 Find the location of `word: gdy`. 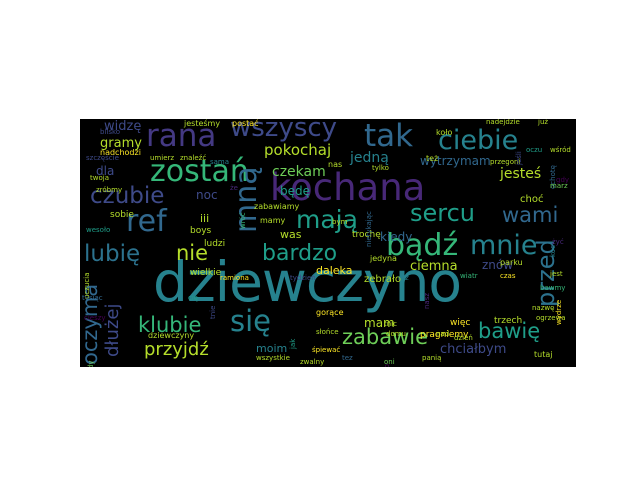

word: gdy is located at coordinates (563, 180).